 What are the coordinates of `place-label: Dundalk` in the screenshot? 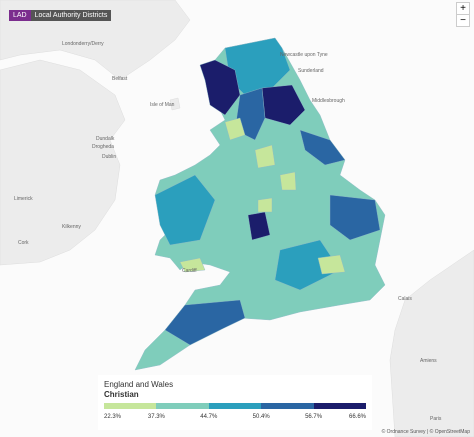 It's located at (105, 139).